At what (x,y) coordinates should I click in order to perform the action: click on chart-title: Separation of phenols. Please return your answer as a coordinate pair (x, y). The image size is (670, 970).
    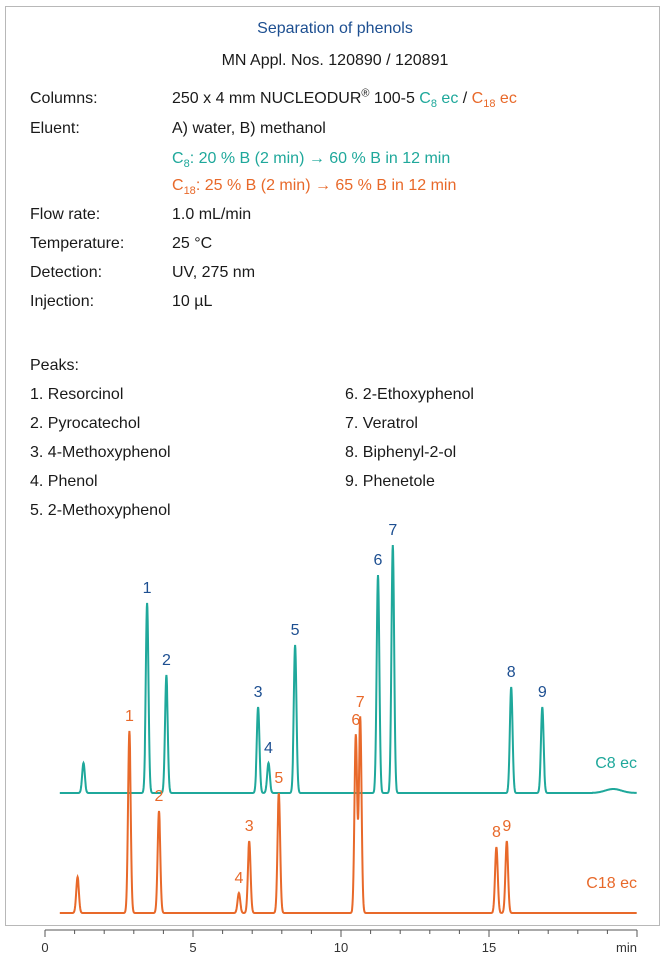
    Looking at the image, I should click on (335, 28).